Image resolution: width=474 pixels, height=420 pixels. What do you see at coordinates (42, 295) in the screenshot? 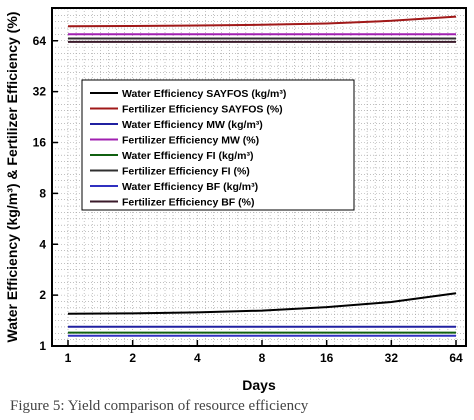
I see `y-tick-label: 2` at bounding box center [42, 295].